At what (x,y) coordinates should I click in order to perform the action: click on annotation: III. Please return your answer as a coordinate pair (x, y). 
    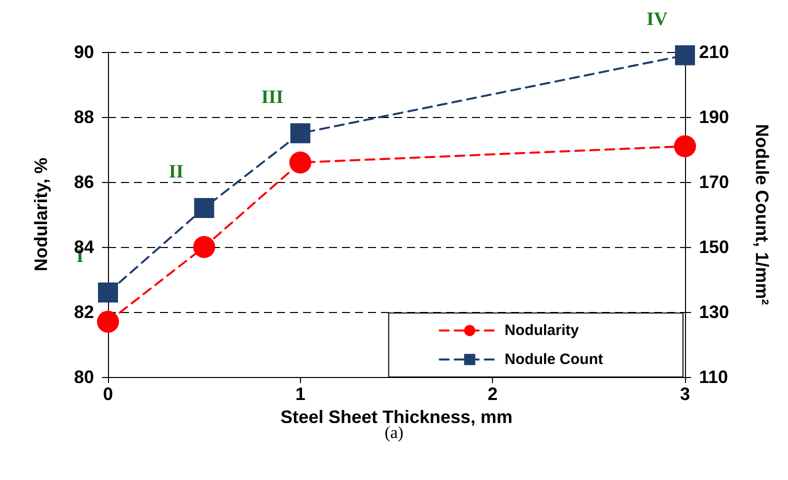
    Looking at the image, I should click on (272, 97).